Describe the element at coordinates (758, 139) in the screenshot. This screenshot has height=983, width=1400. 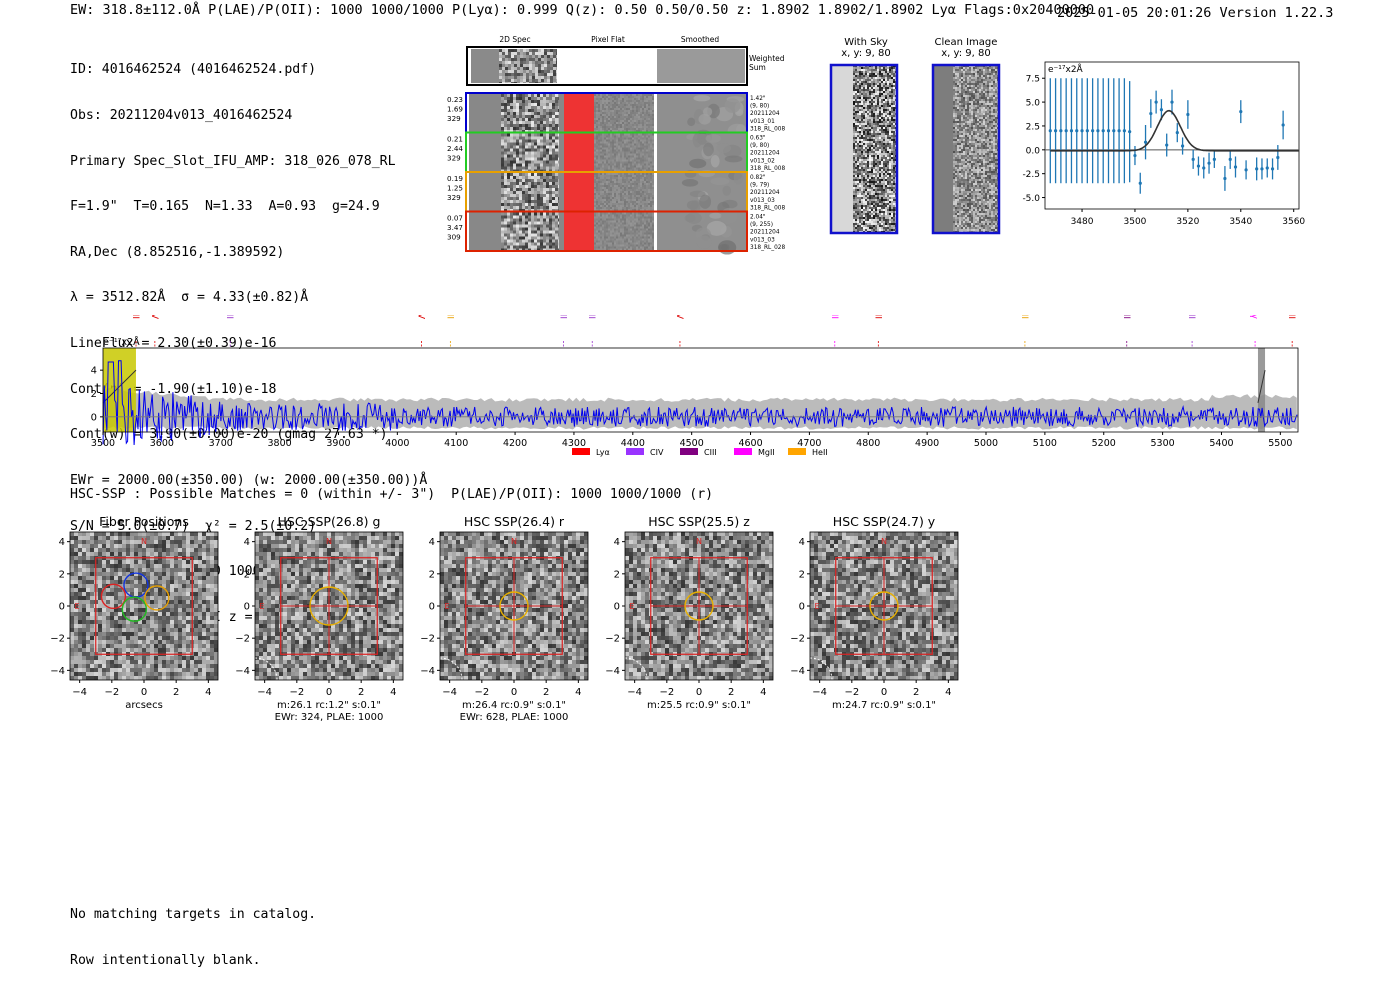
I see `fiber-right-label: 0.63"` at that location.